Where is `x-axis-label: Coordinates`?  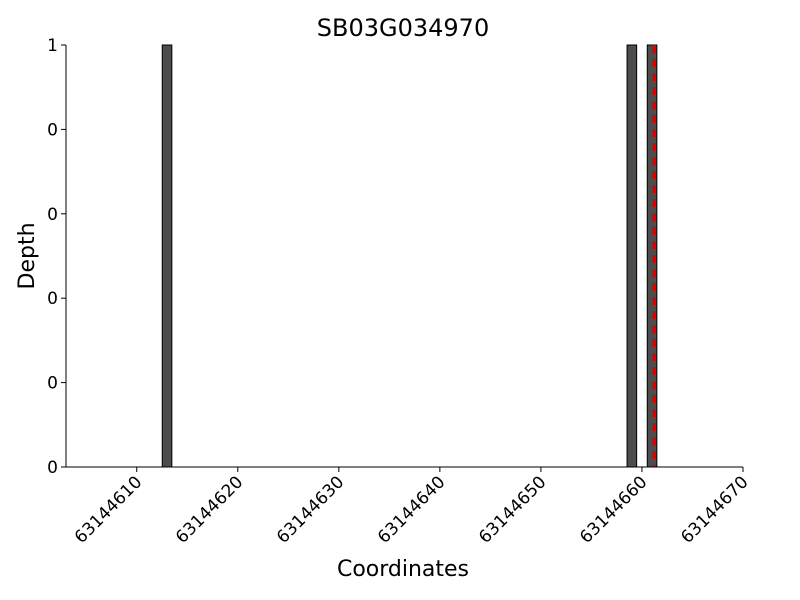 x-axis-label: Coordinates is located at coordinates (403, 569).